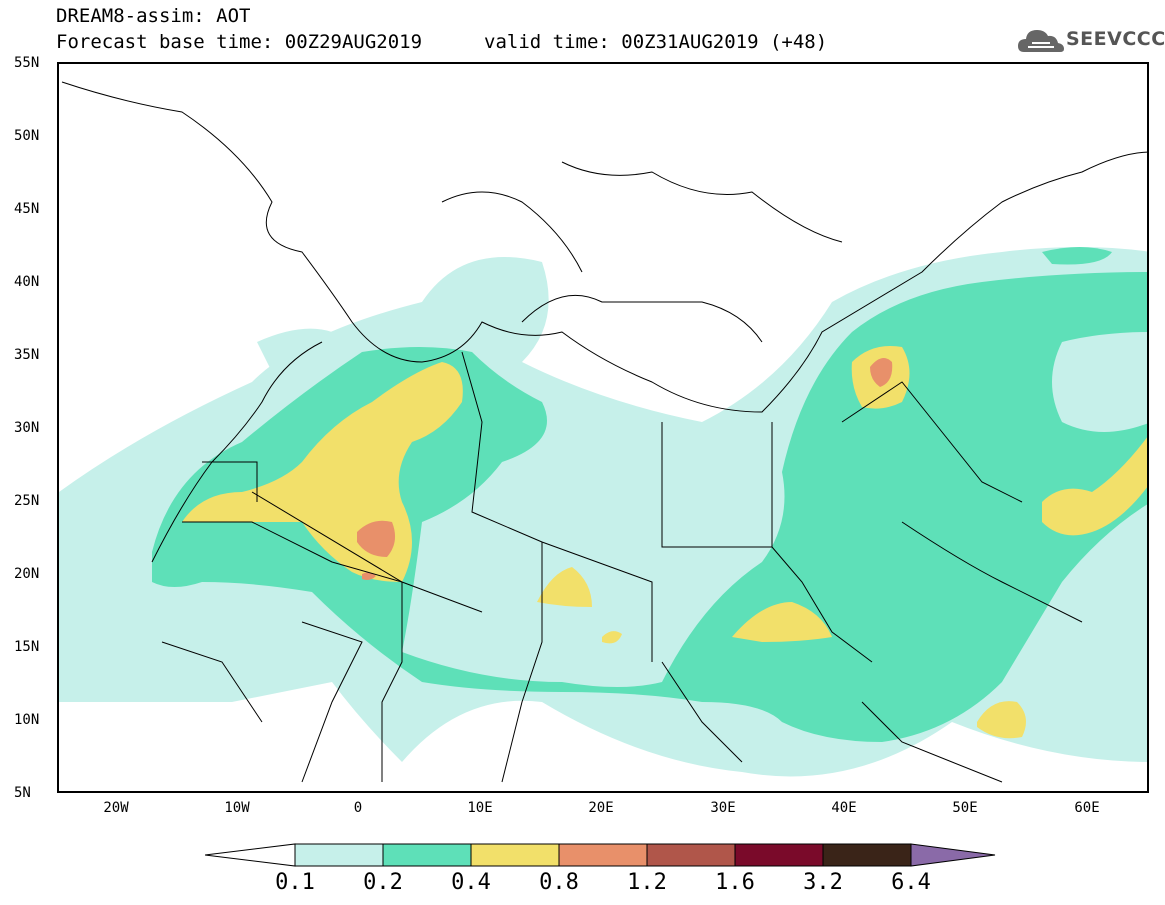  Describe the element at coordinates (603, 855) in the screenshot. I see `colorbar-segment-0.8` at that location.